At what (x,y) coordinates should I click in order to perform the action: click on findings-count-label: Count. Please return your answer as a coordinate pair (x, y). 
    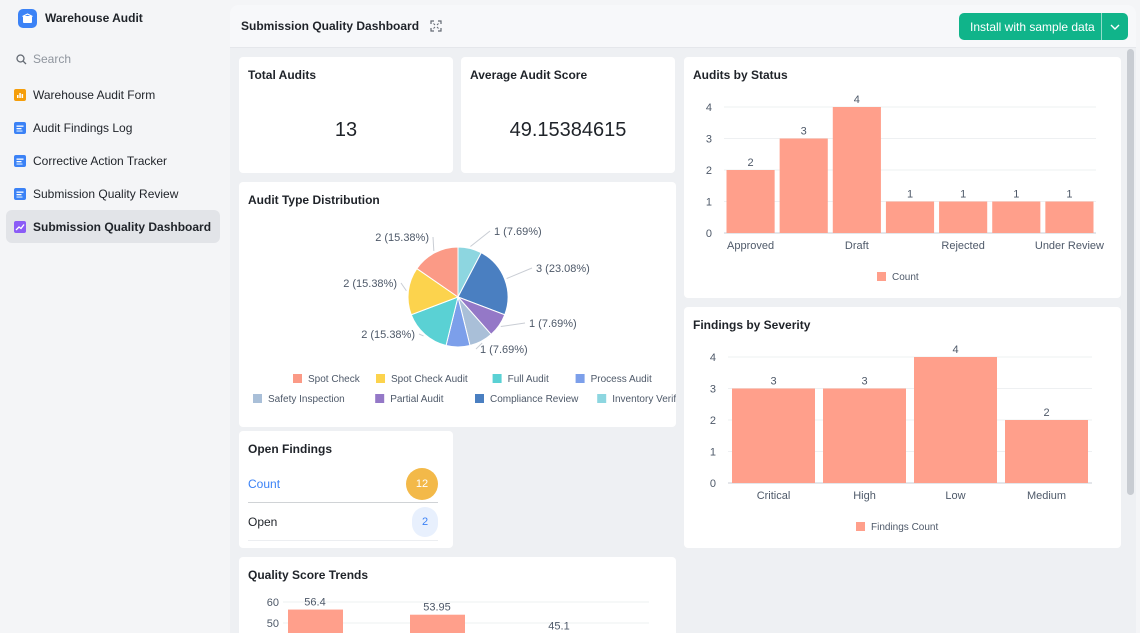
    Looking at the image, I should click on (264, 483).